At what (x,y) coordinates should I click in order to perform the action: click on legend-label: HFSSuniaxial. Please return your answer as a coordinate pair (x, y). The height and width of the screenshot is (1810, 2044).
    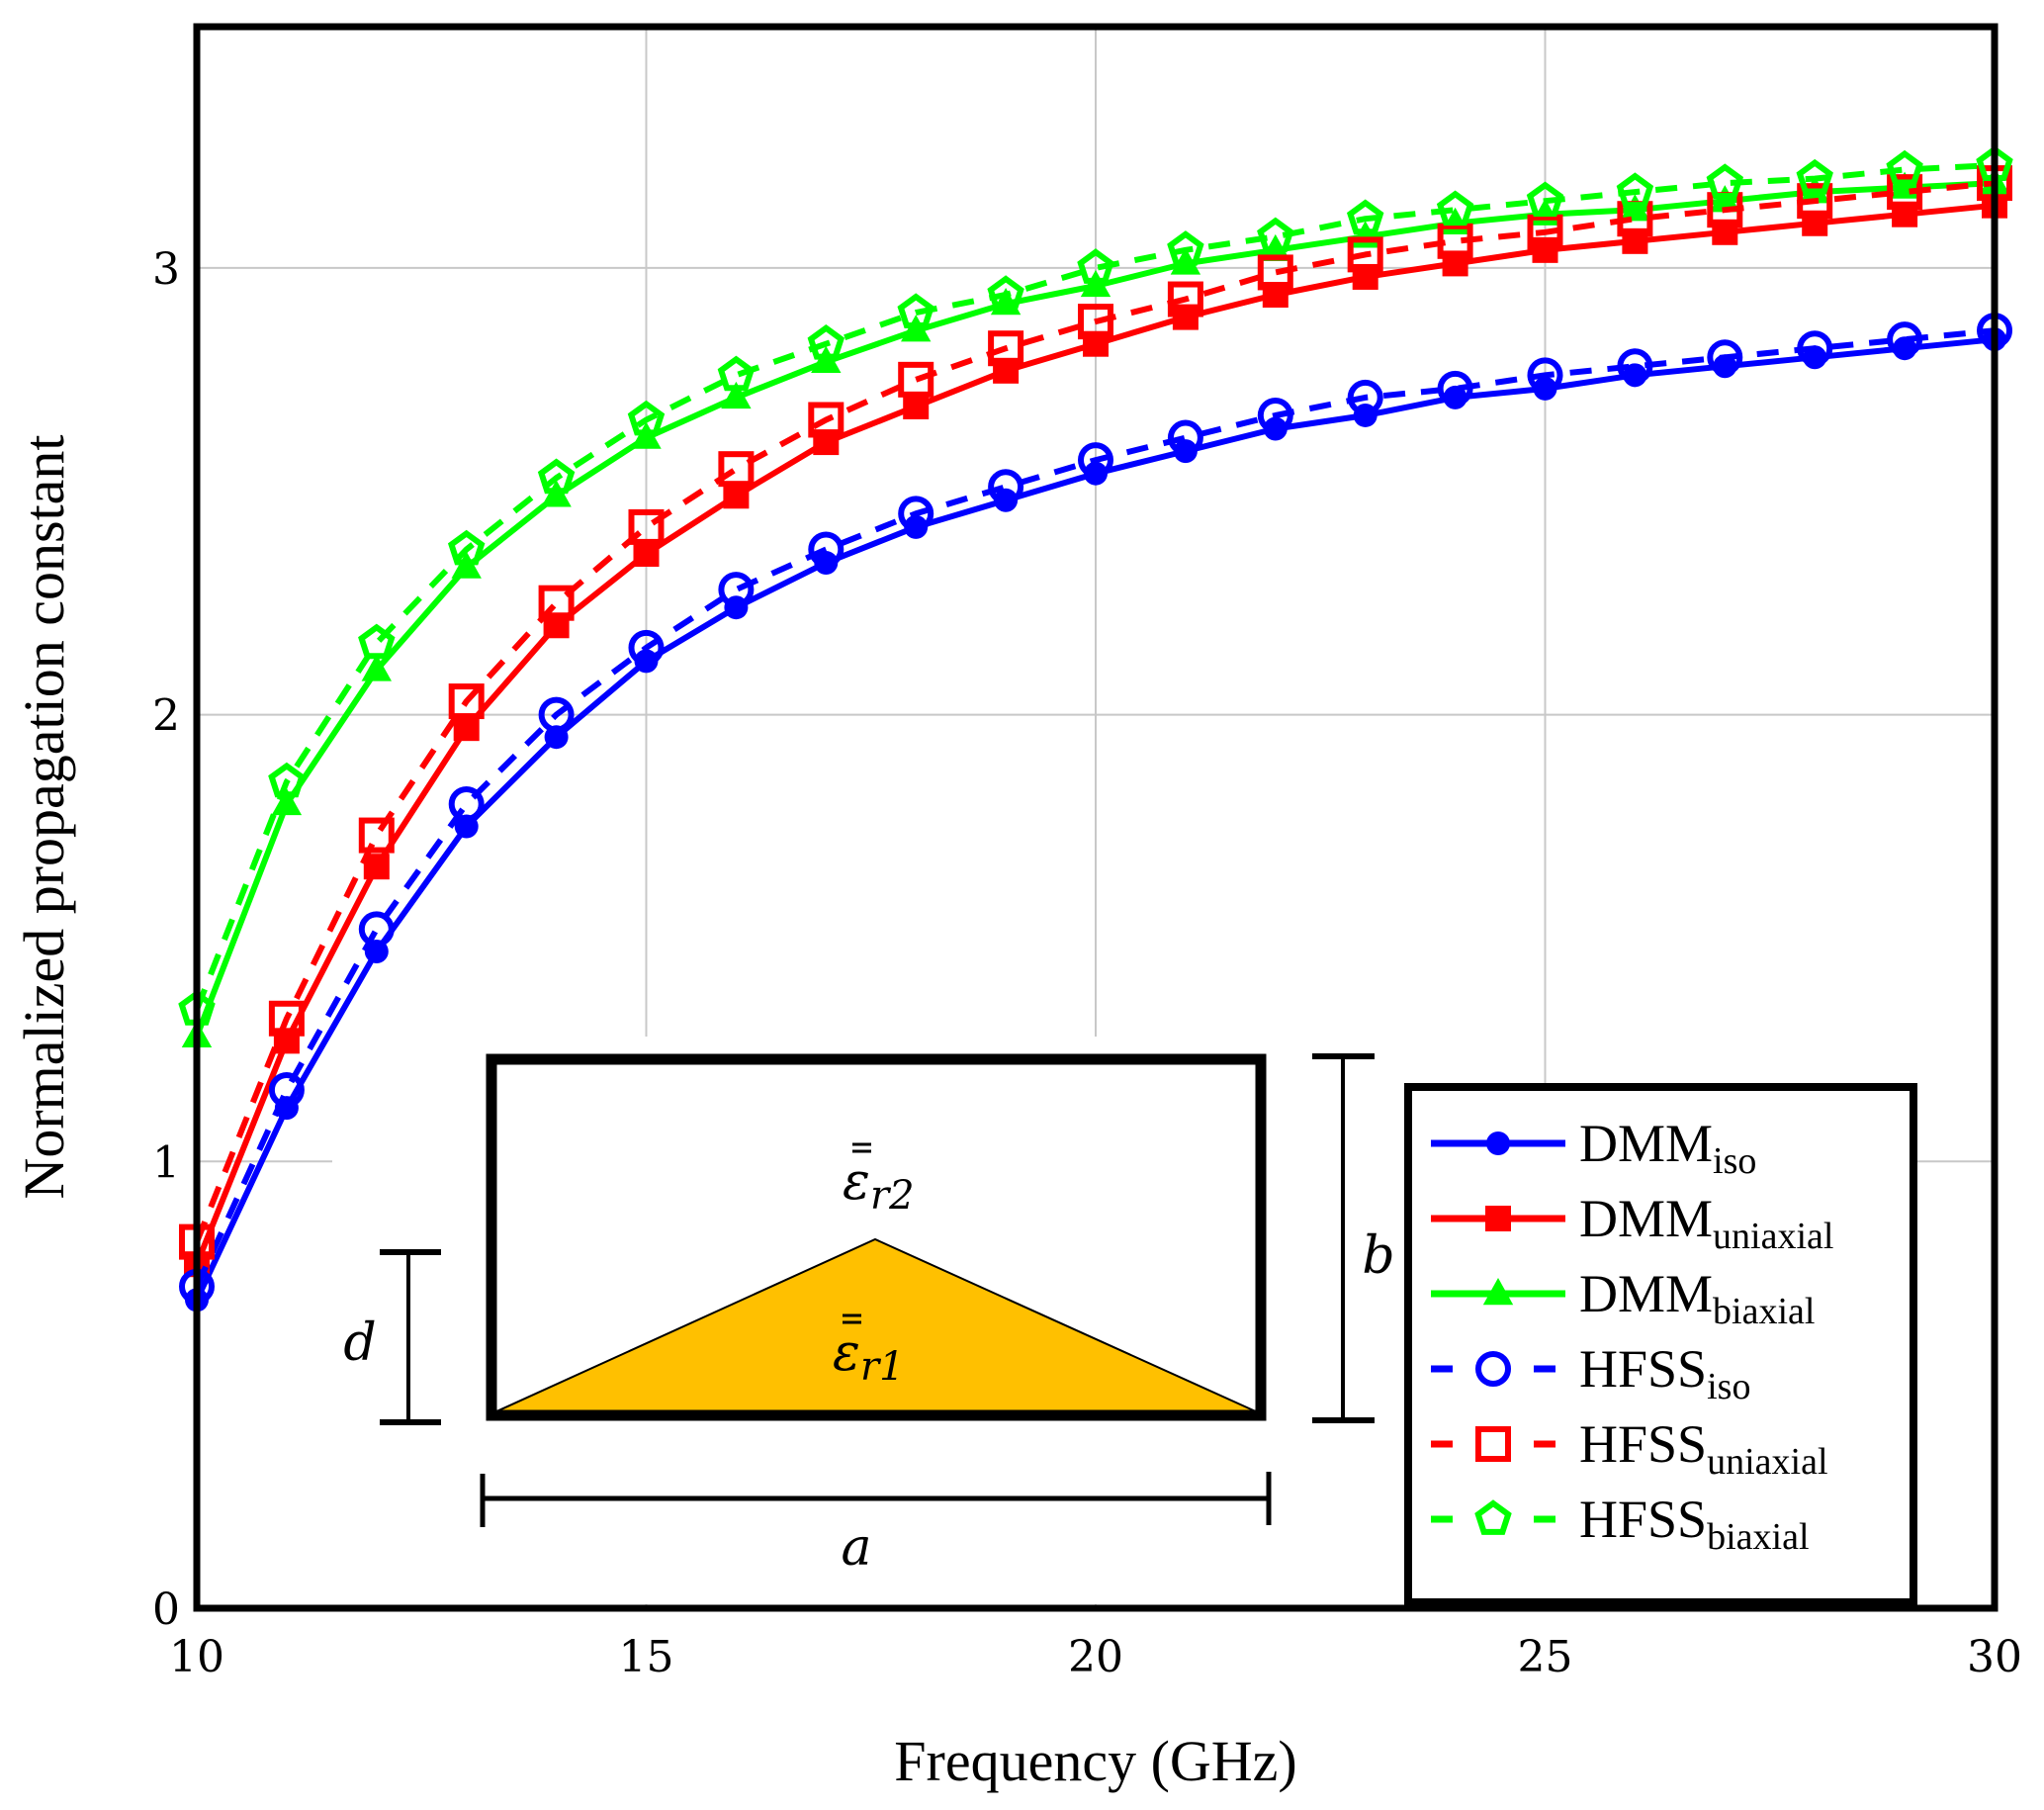
    Looking at the image, I should click on (1703, 1448).